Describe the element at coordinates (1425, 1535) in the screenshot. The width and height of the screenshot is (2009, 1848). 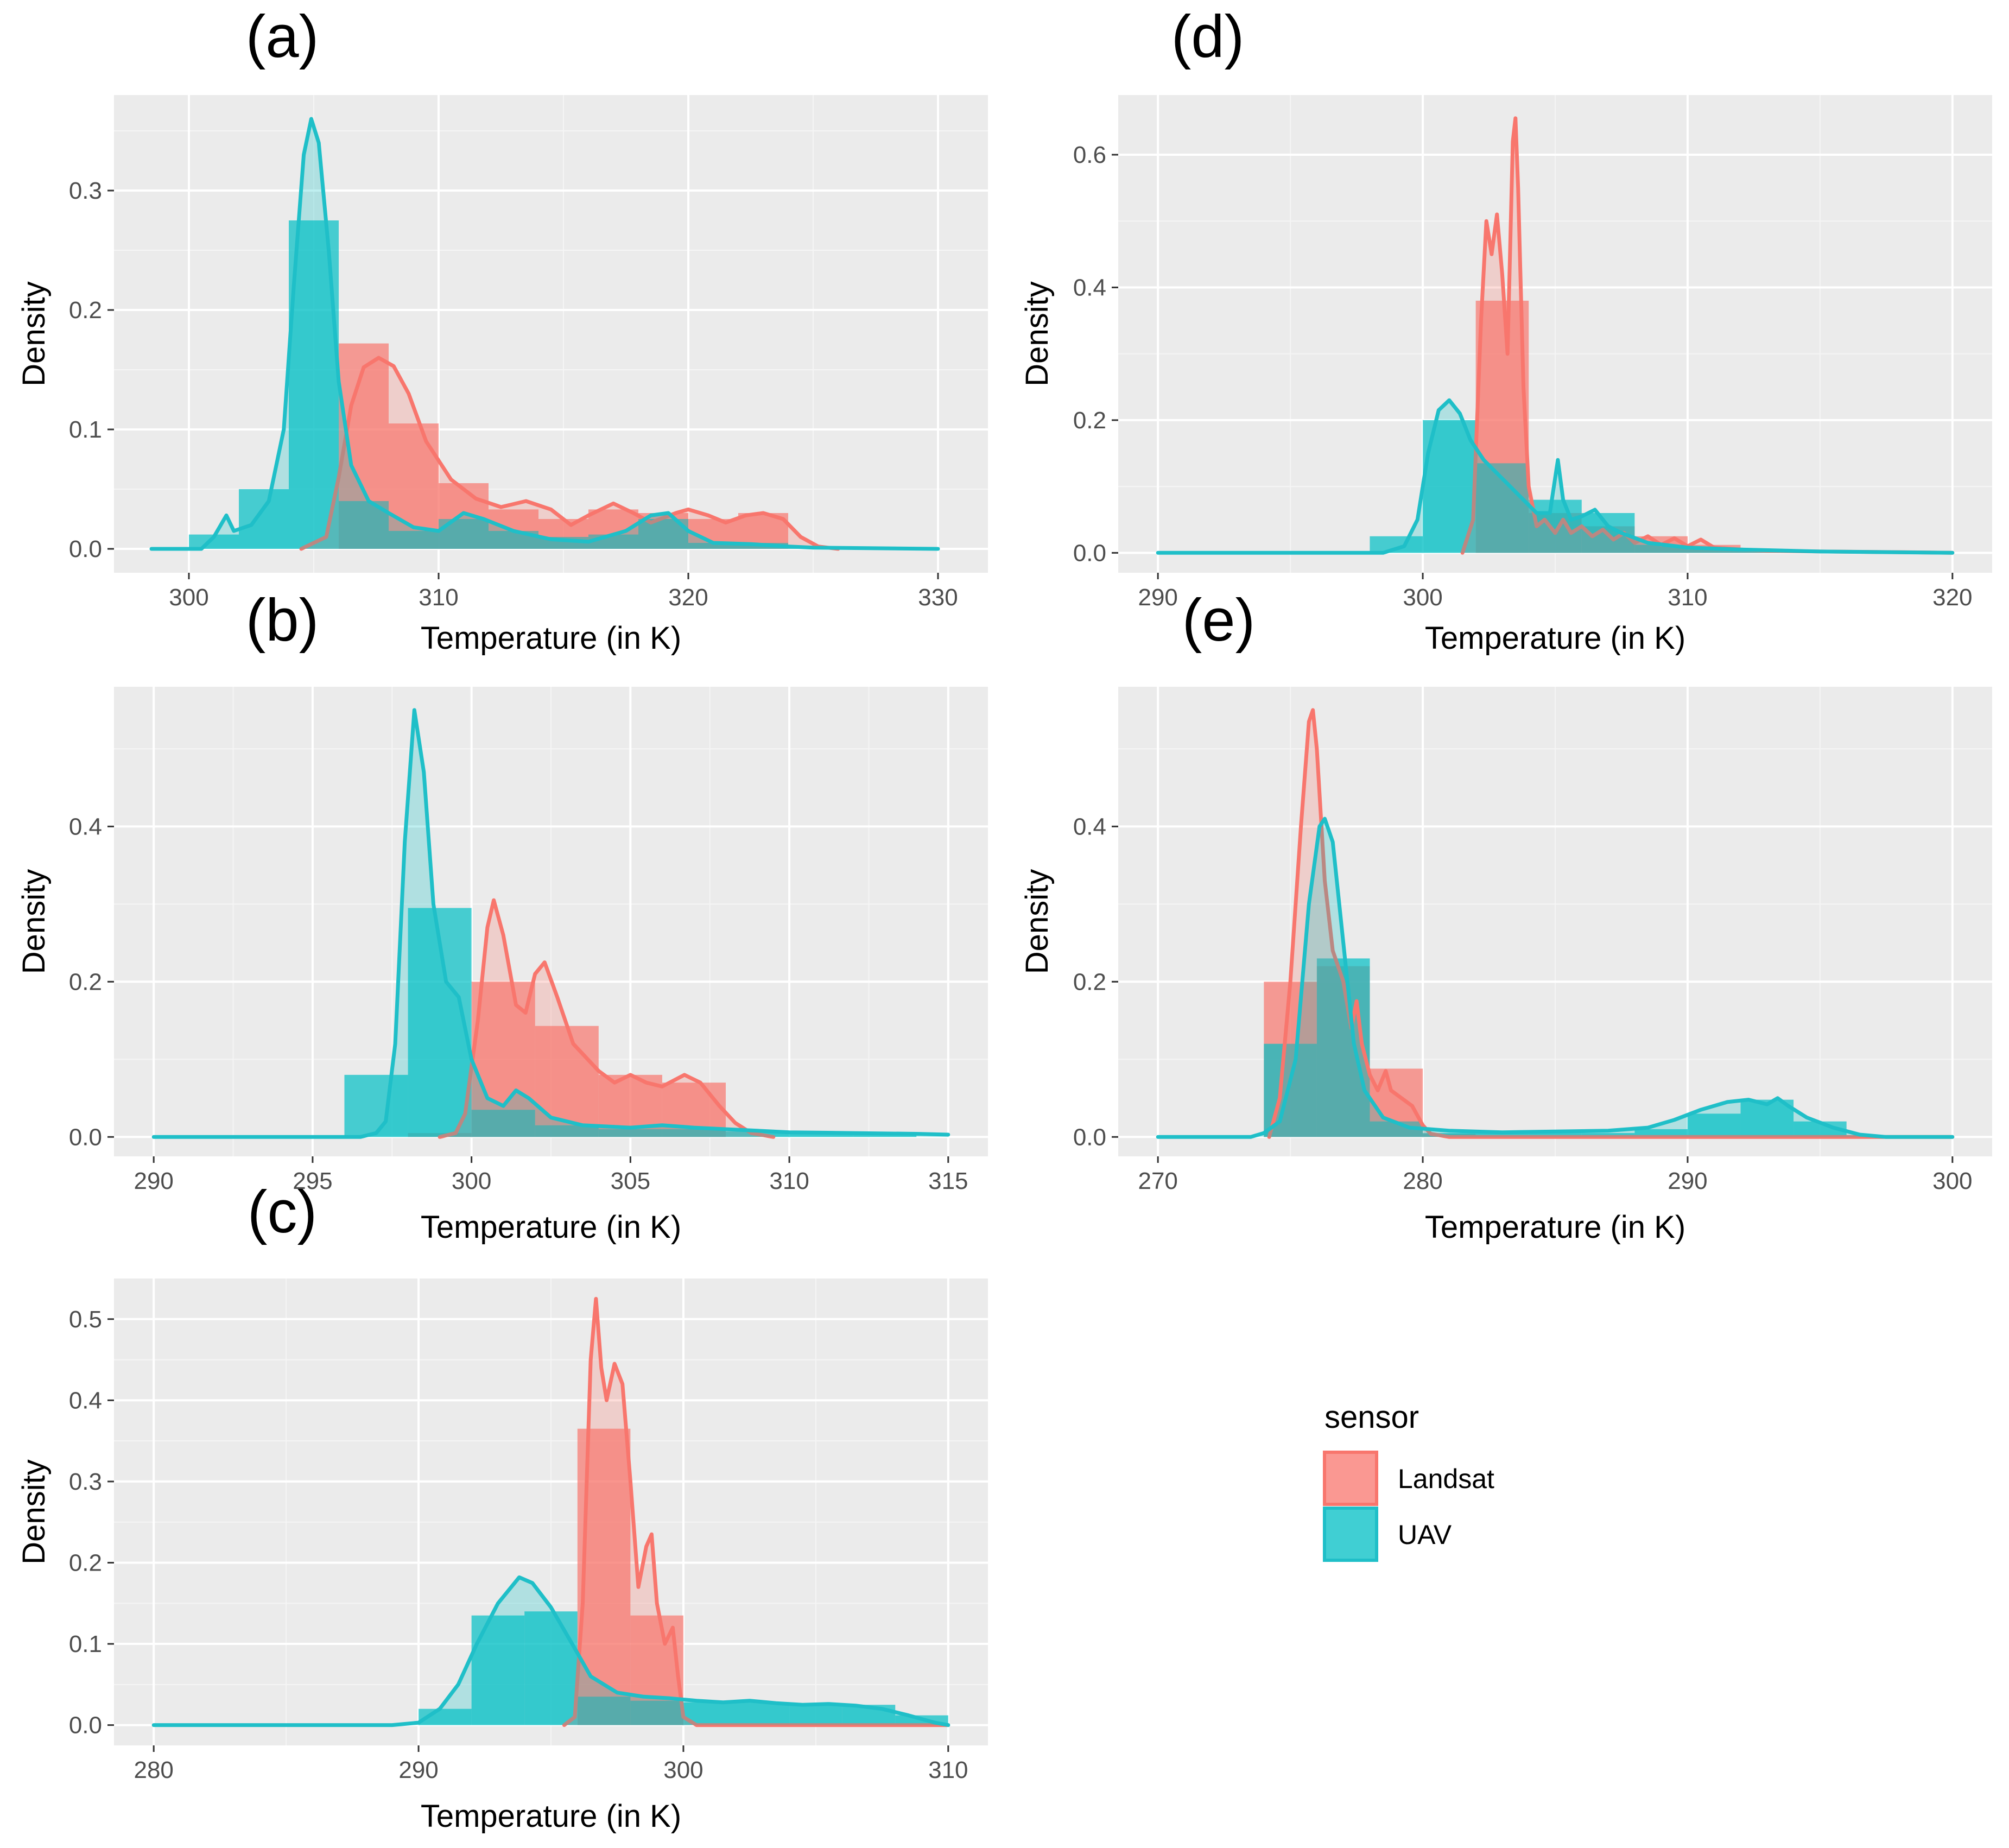
I see `legend-label-uav: UAV` at that location.